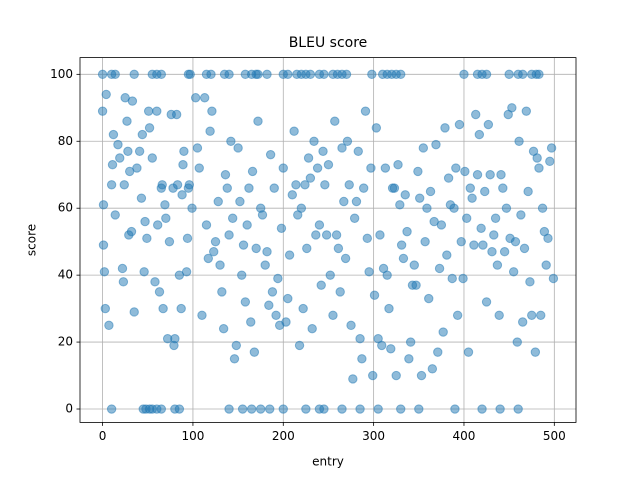  What do you see at coordinates (32, 240) in the screenshot?
I see `y-axis-label: score` at bounding box center [32, 240].